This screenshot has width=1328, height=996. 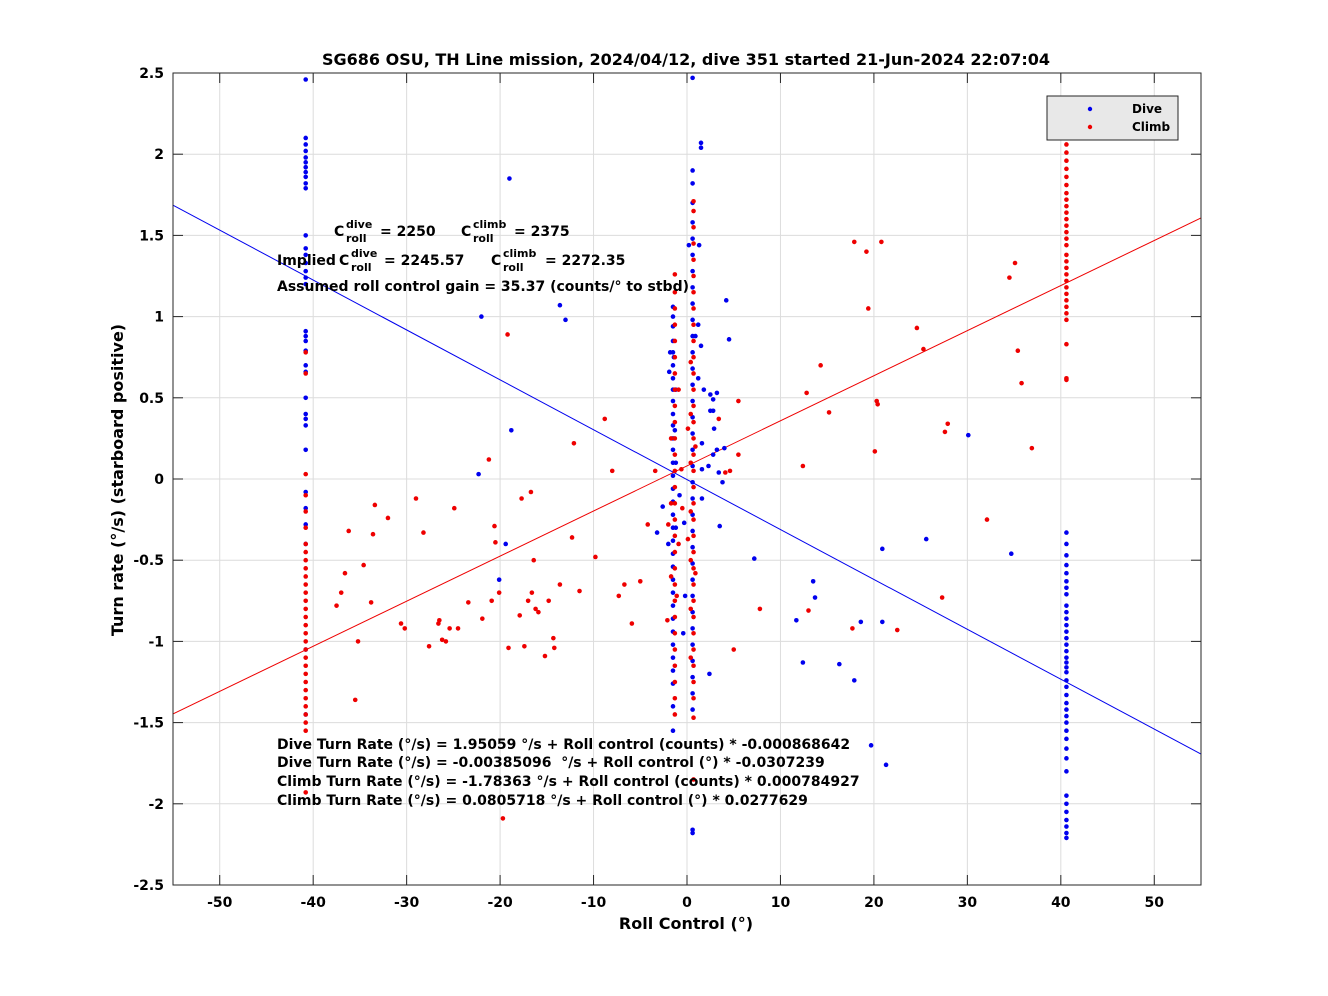 What do you see at coordinates (585, 261) in the screenshot?
I see `implied-climb-value: = 2272.35` at bounding box center [585, 261].